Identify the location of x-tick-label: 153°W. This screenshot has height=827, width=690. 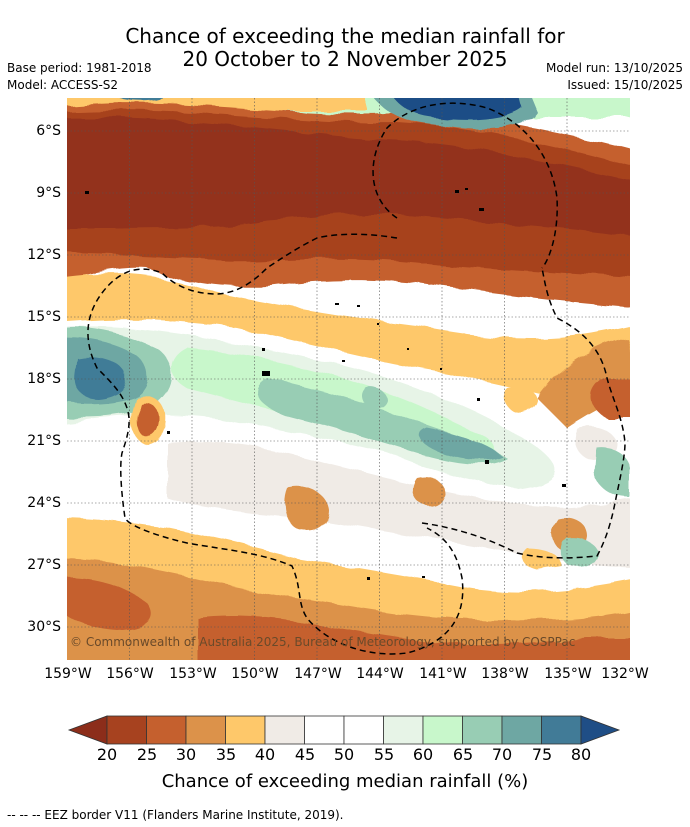
(193, 674).